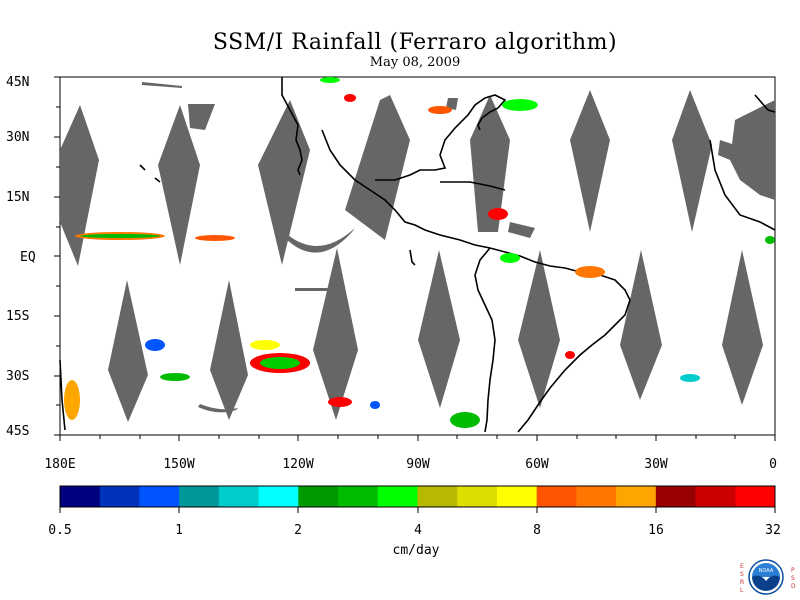 This screenshot has width=800, height=600. What do you see at coordinates (28, 257) in the screenshot?
I see `lat-label-eq: EQ` at bounding box center [28, 257].